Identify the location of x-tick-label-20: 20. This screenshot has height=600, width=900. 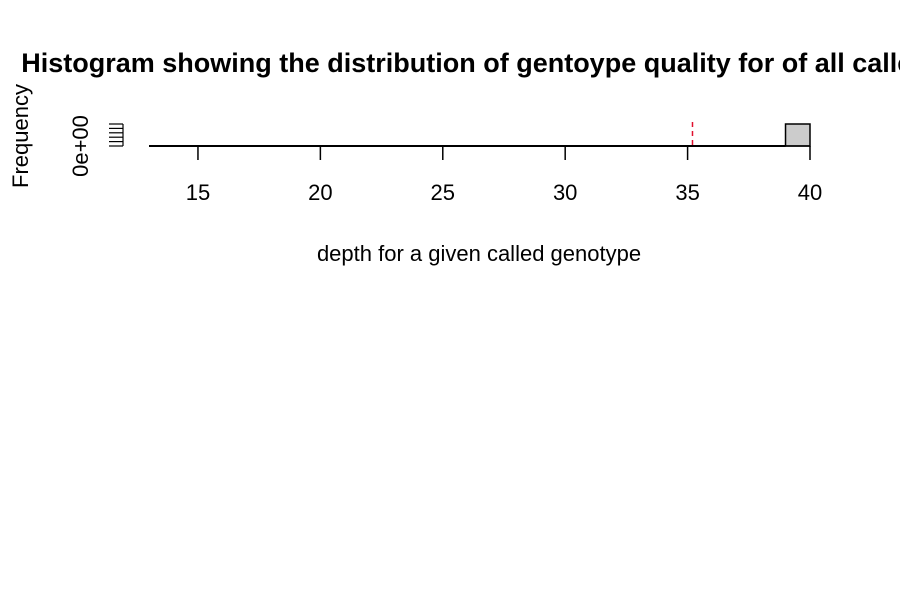
(320, 192).